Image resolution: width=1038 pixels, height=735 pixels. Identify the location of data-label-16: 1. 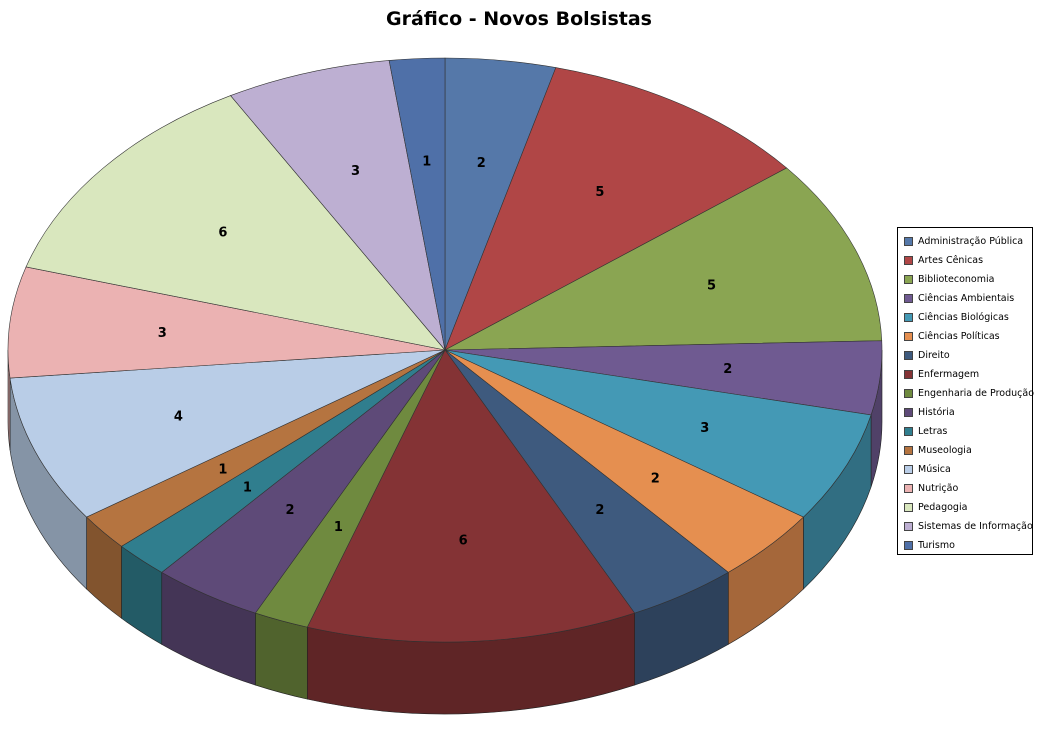
(426, 162).